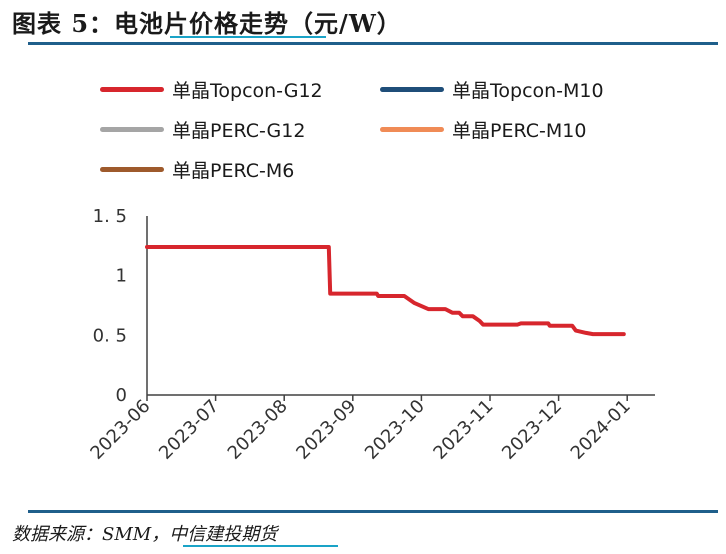 Image resolution: width=726 pixels, height=554 pixels. I want to click on legend-label-perc-m6: 单晶PERC-M6, so click(233, 171).